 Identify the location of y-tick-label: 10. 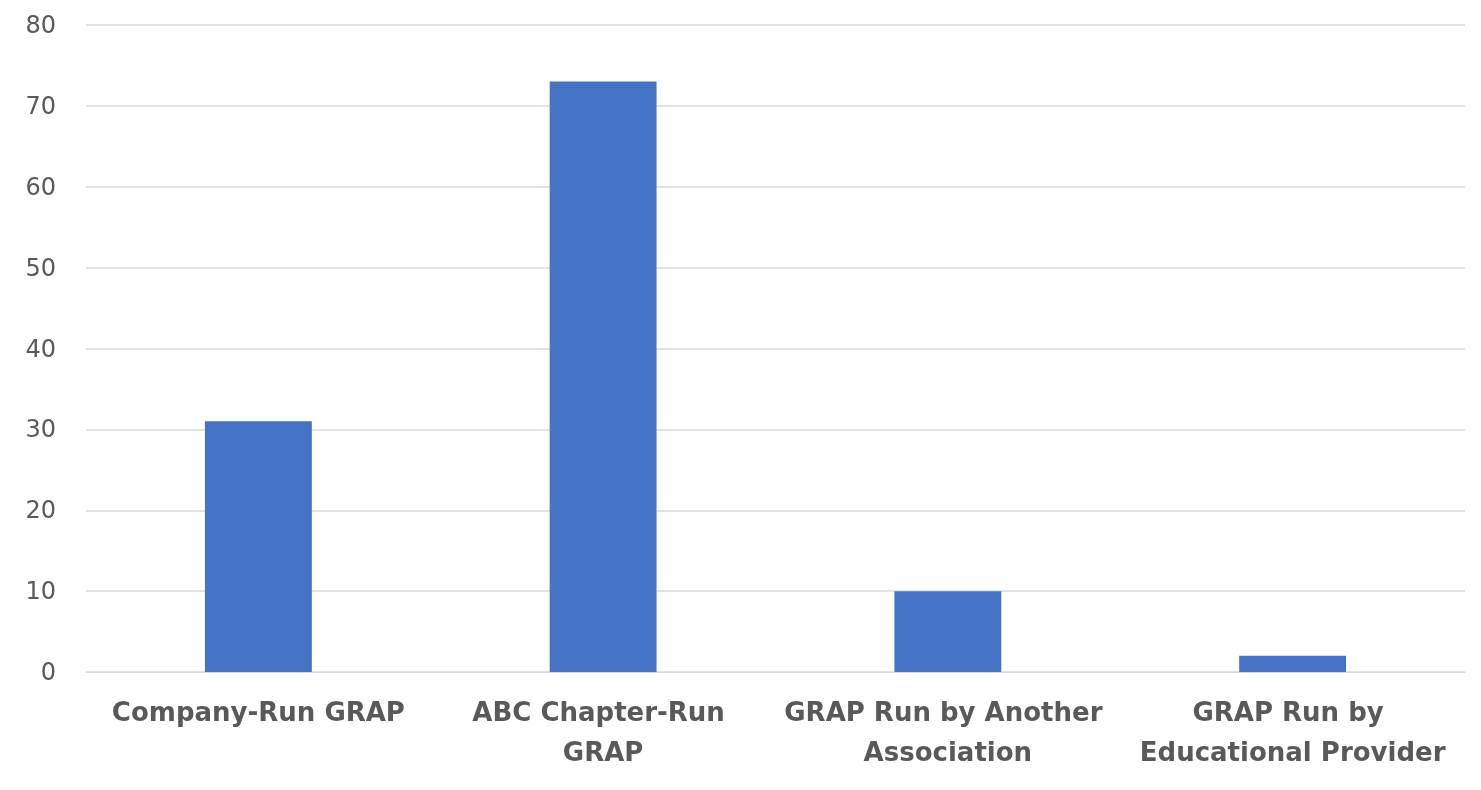
(40, 591).